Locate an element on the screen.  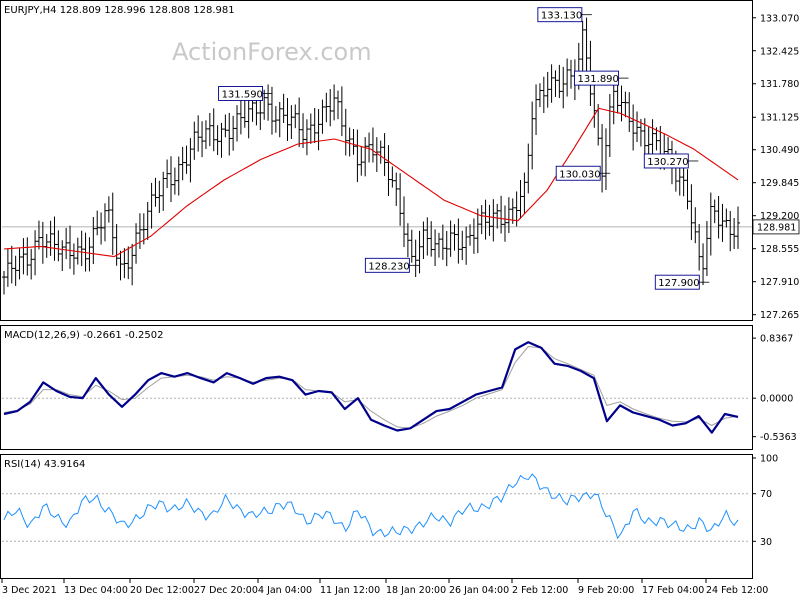
price-tick-label: 130.490 is located at coordinates (779, 150).